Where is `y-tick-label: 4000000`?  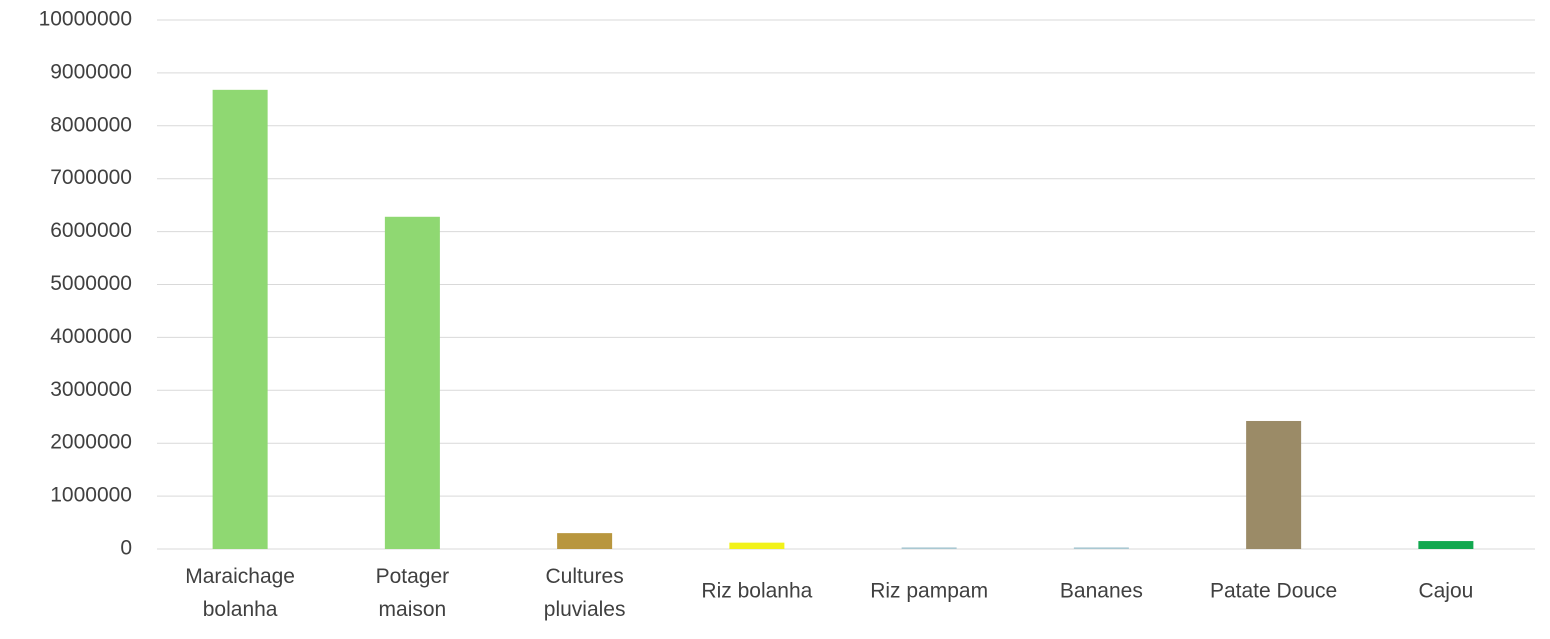 y-tick-label: 4000000 is located at coordinates (91, 336).